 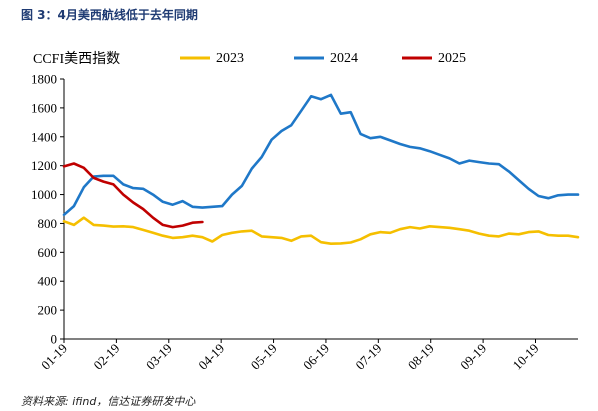 I want to click on x-tick-label: 10-19, so click(x=526, y=357).